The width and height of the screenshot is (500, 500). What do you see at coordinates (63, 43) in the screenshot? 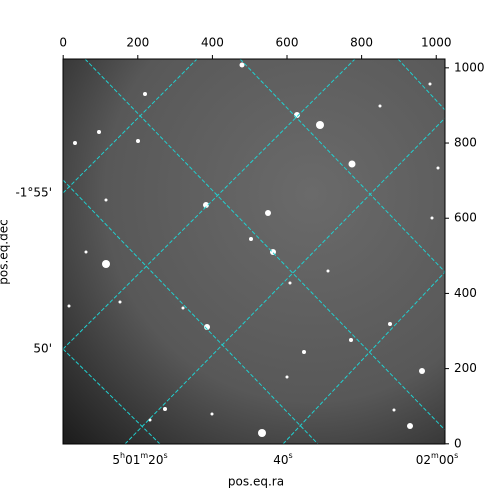
I see `x-tick-label: 0` at bounding box center [63, 43].